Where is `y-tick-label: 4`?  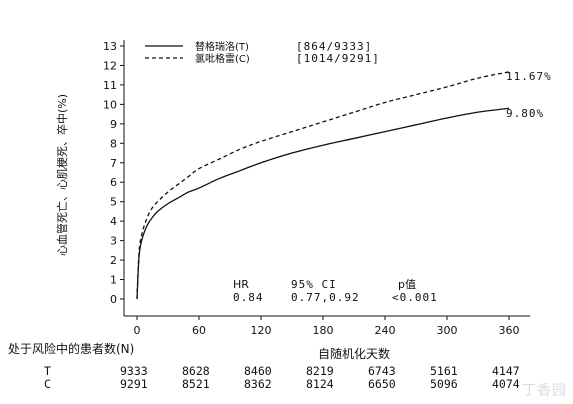
y-tick-label: 4 is located at coordinates (113, 221).